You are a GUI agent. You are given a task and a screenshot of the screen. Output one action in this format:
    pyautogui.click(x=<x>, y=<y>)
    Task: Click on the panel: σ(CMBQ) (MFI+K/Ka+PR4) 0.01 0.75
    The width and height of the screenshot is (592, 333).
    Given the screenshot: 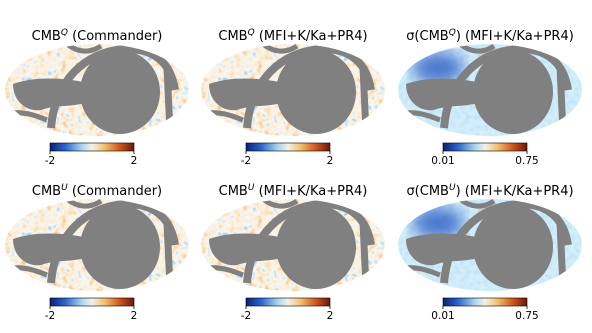 What is the action you would take?
    pyautogui.click(x=490, y=97)
    